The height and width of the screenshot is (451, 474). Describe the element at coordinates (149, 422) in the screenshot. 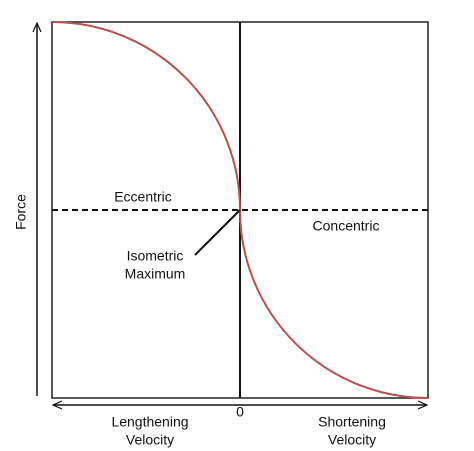

I see `left-label: Lengthening` at that location.